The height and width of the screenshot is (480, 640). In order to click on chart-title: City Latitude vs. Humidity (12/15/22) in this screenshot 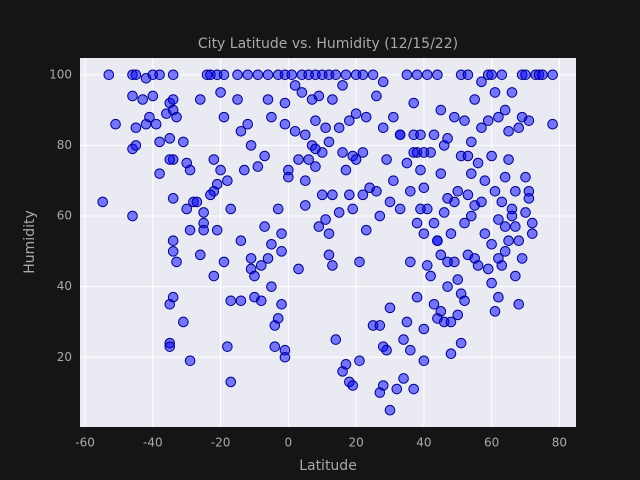, I will do `click(328, 44)`.